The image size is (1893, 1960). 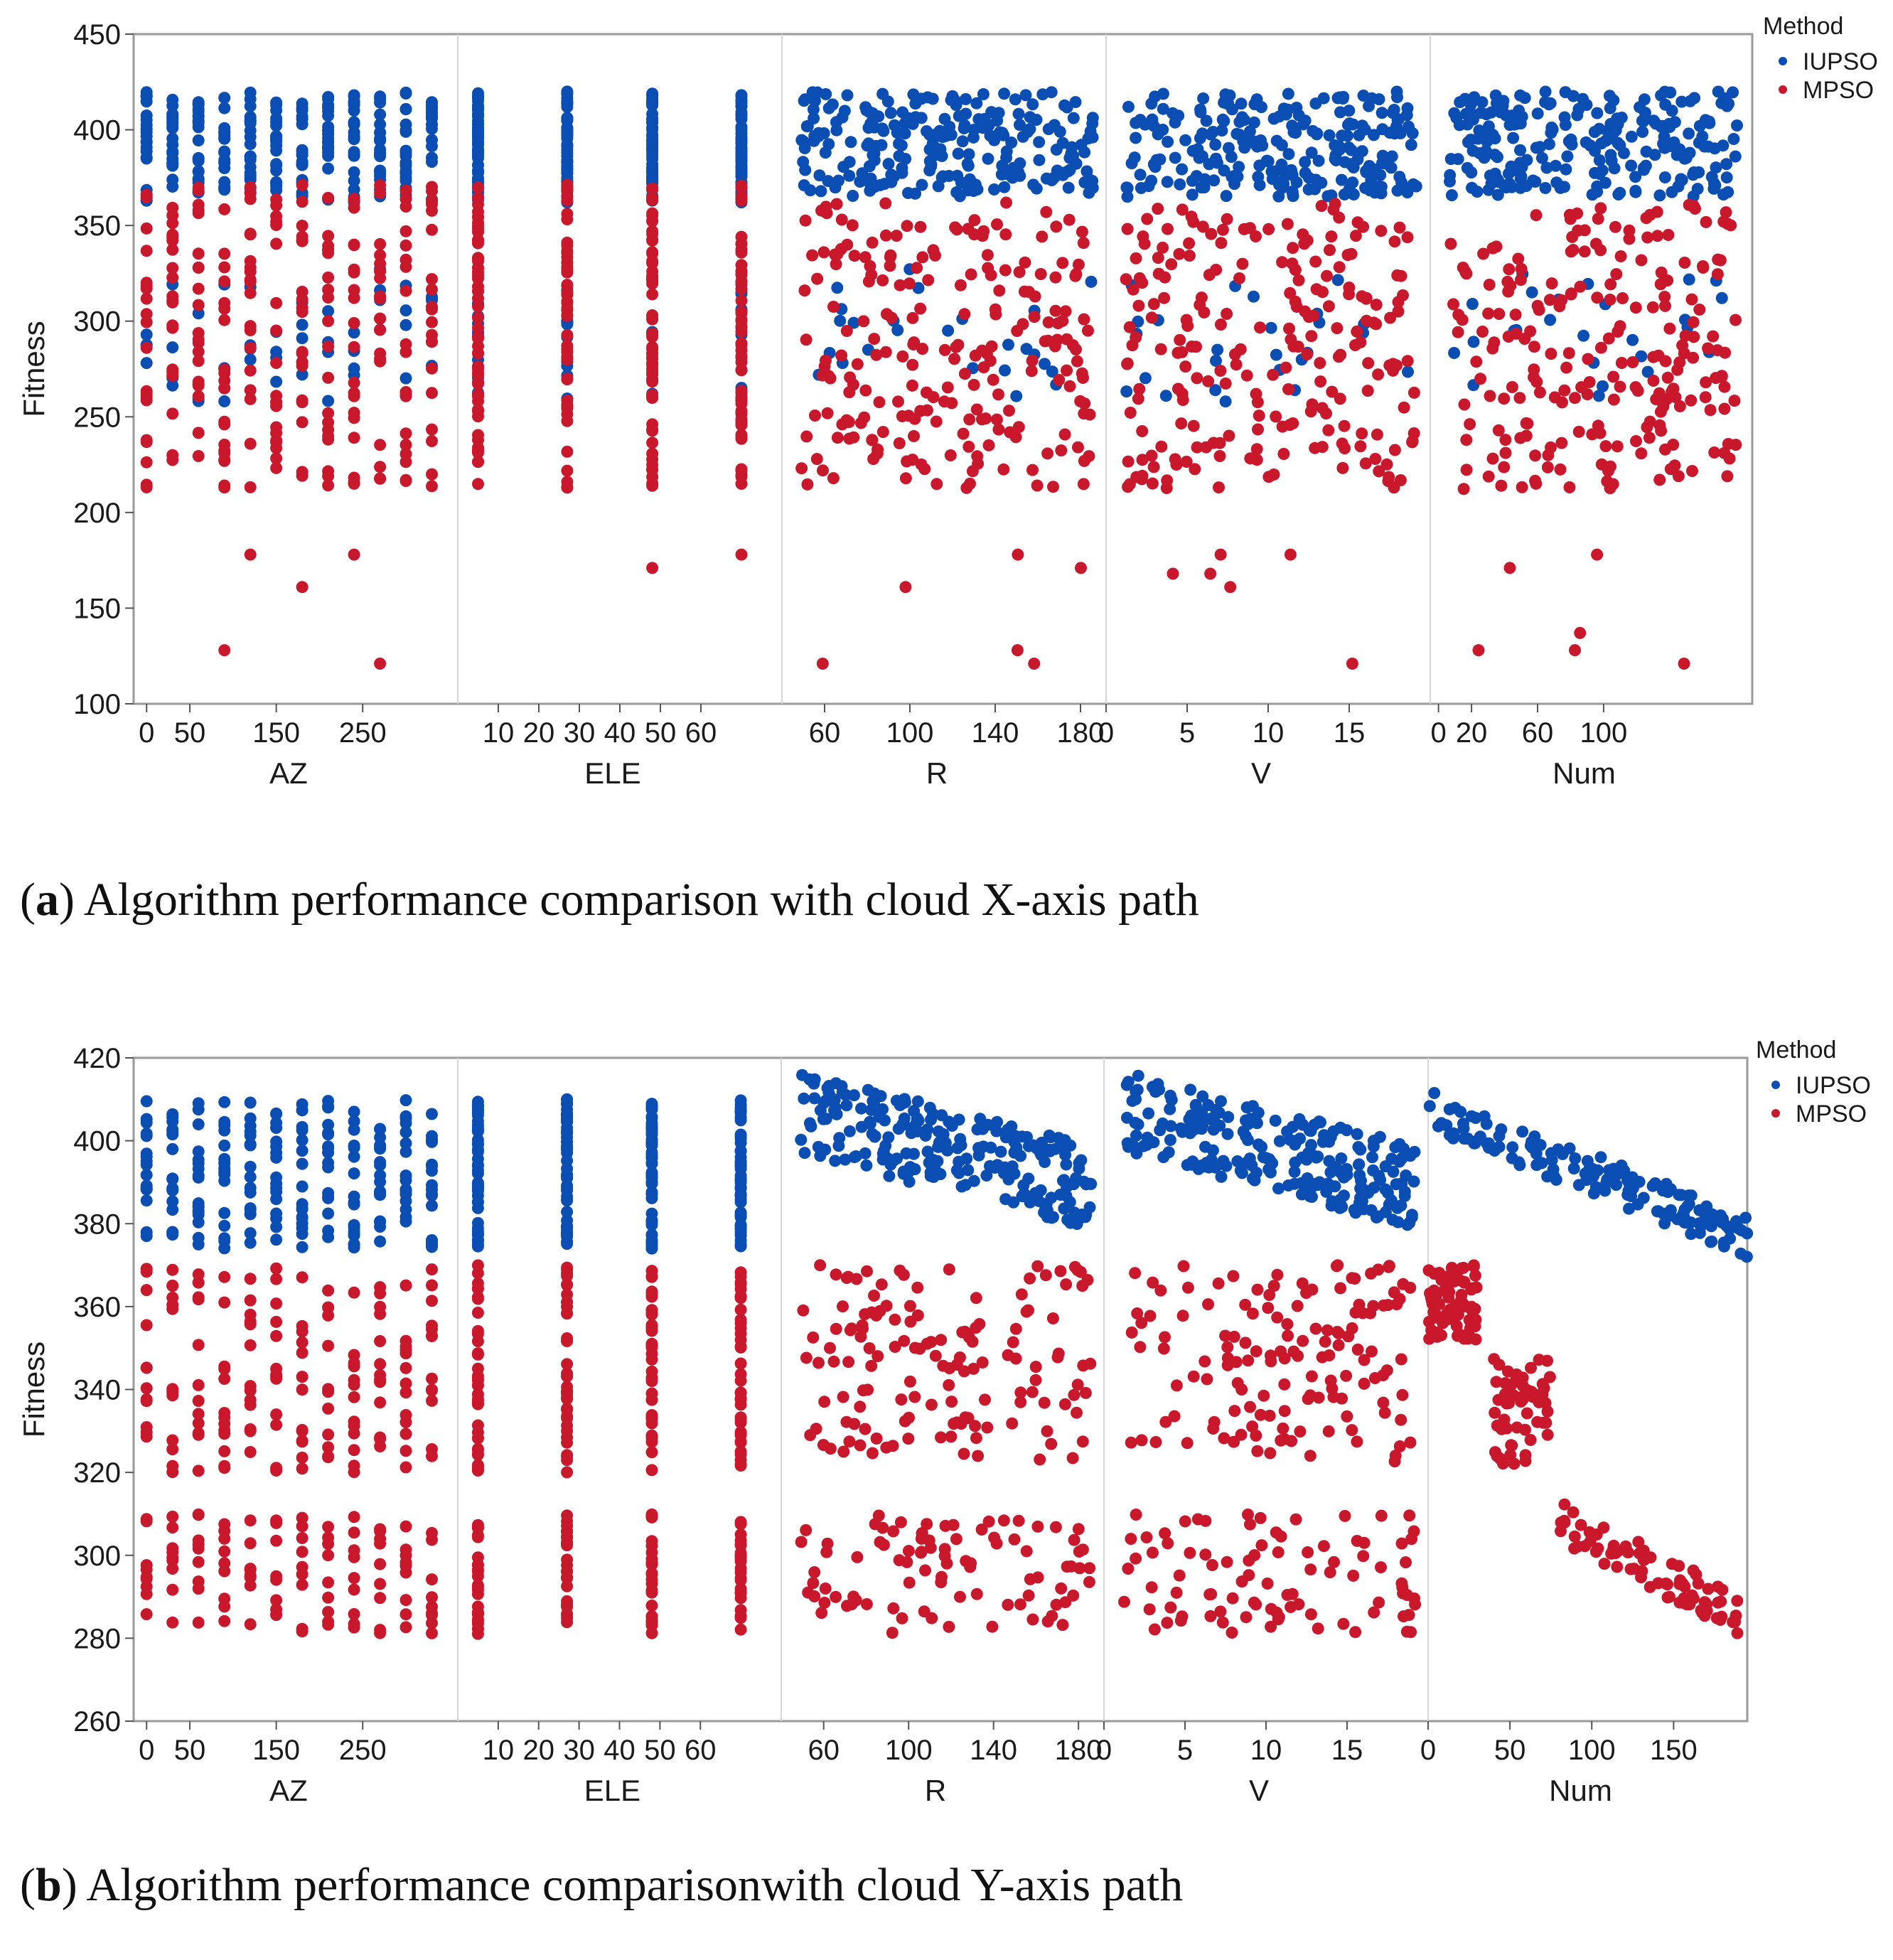 I want to click on x-tick-label: 0, so click(x=1104, y=1750).